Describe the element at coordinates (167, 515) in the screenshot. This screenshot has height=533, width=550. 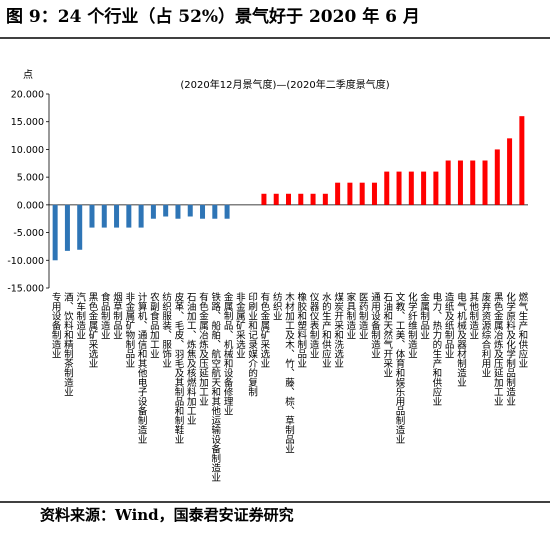
I see `source: 资料来源：Wind，国泰君安证券研究` at that location.